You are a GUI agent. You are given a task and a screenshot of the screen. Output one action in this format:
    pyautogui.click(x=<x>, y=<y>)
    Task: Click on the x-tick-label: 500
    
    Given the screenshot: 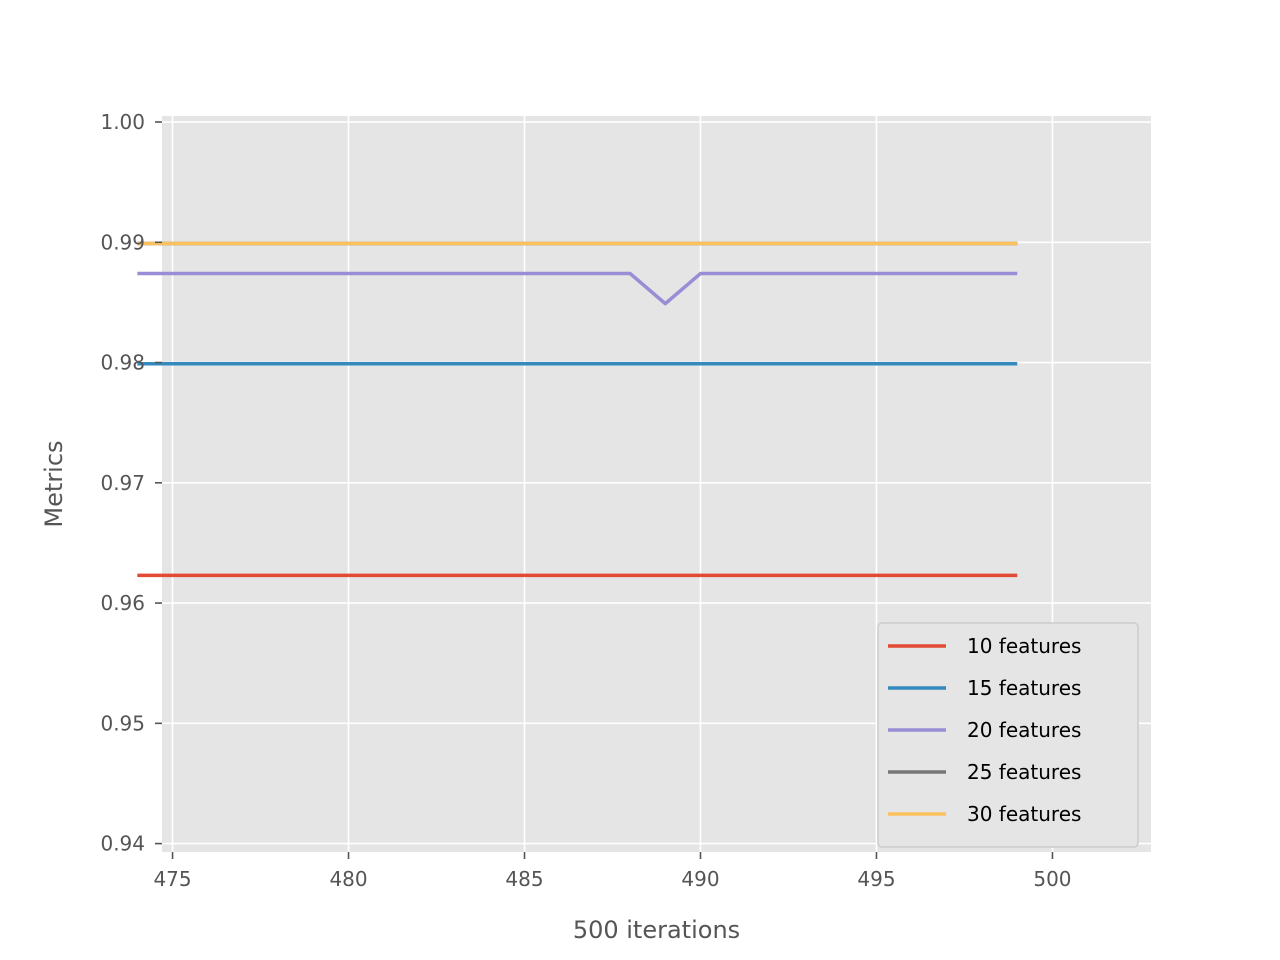 What is the action you would take?
    pyautogui.click(x=1052, y=879)
    